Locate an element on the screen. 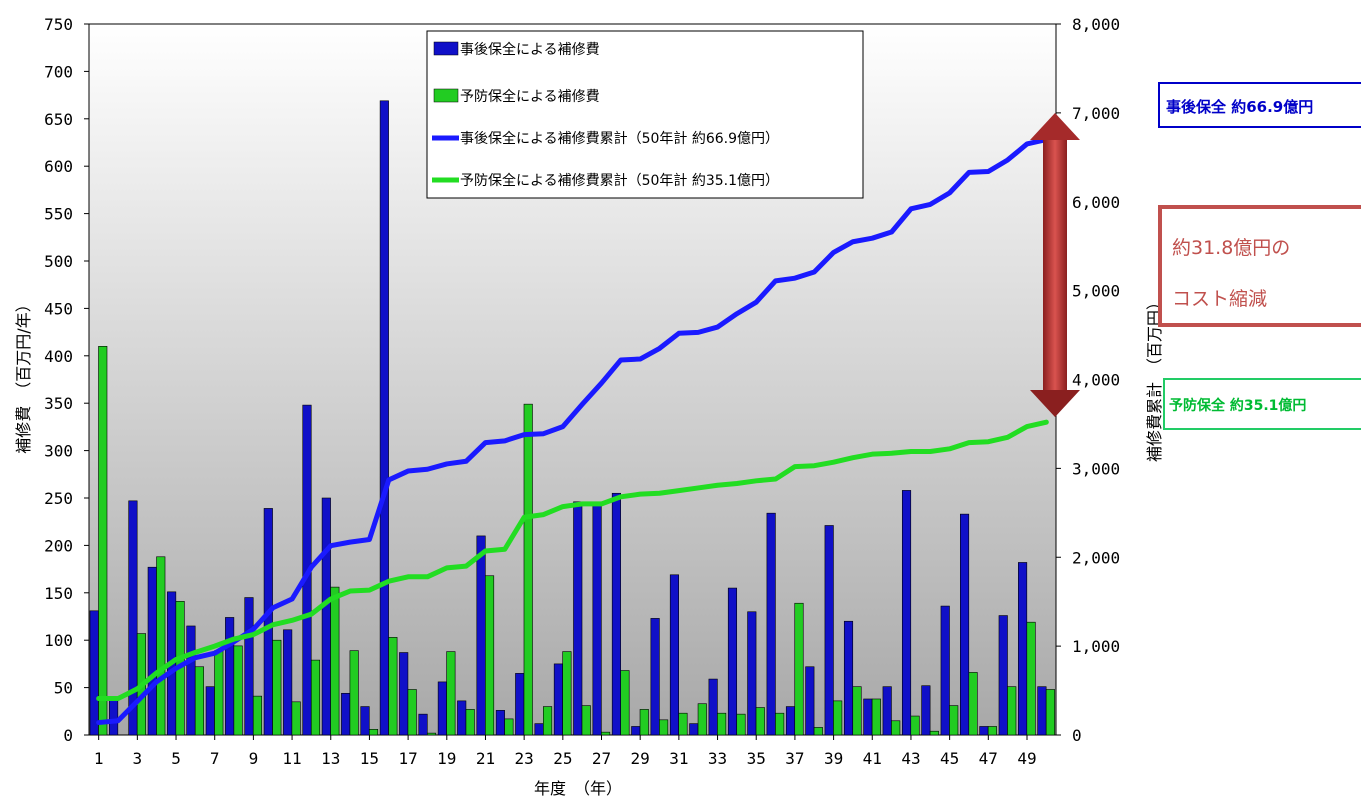  x-tick-label-33: 33 is located at coordinates (717, 758).